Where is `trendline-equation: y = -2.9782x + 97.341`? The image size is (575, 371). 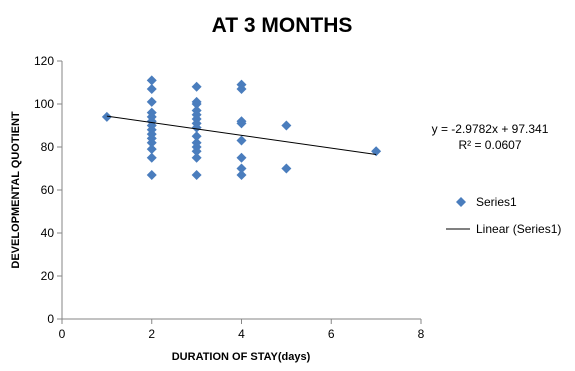
trendline-equation: y = -2.9782x + 97.341 is located at coordinates (490, 129).